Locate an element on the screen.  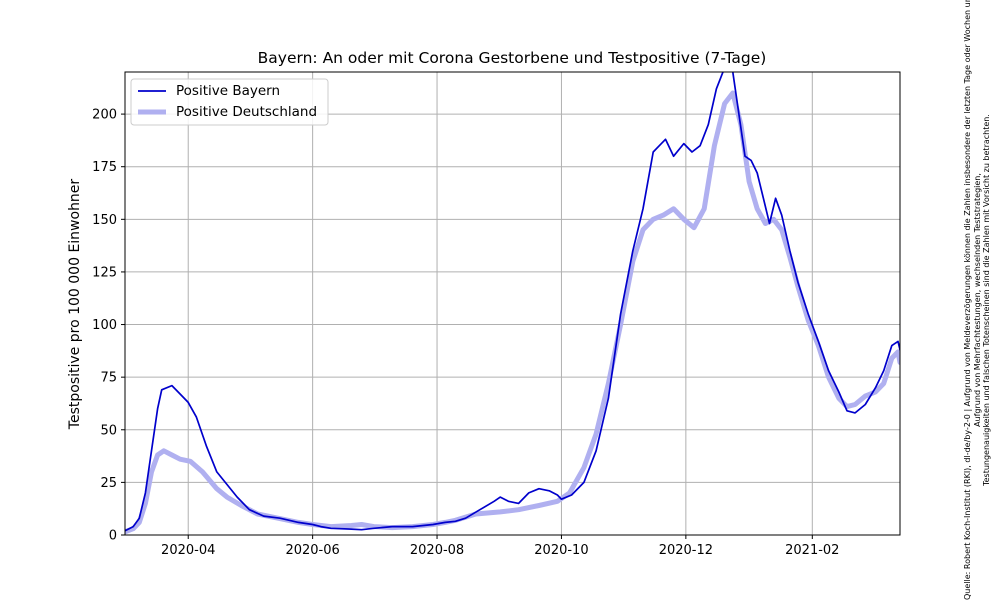
legend: Positive Bayern Positive Deutschland is located at coordinates (229, 102).